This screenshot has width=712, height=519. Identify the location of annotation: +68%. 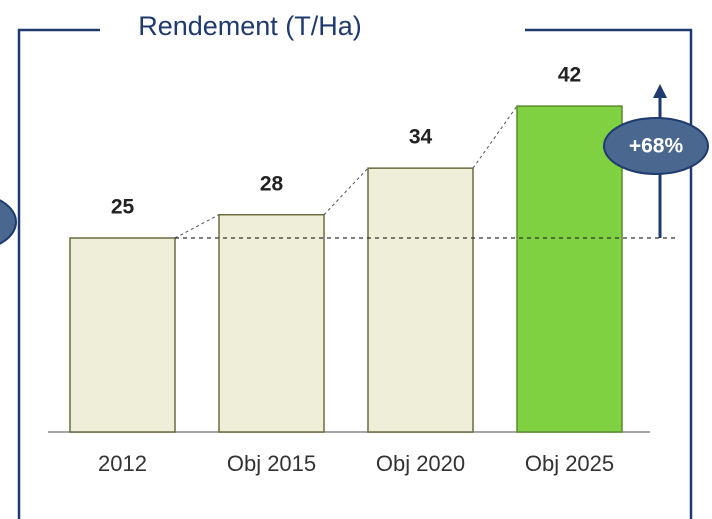
(656, 146).